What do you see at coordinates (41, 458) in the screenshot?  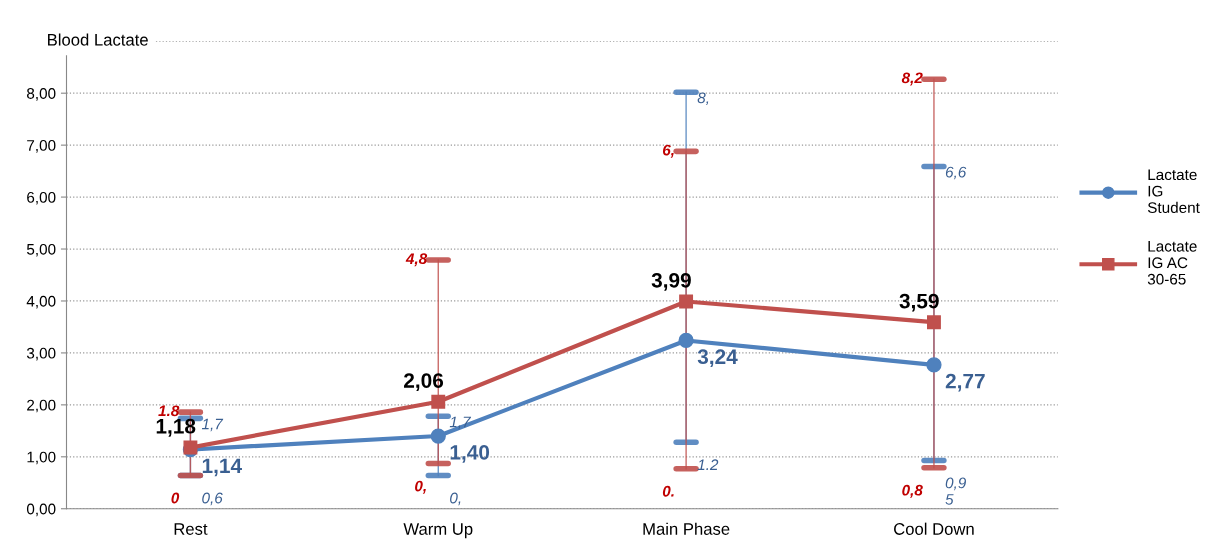 I see `y-tick-label: 1,00` at bounding box center [41, 458].